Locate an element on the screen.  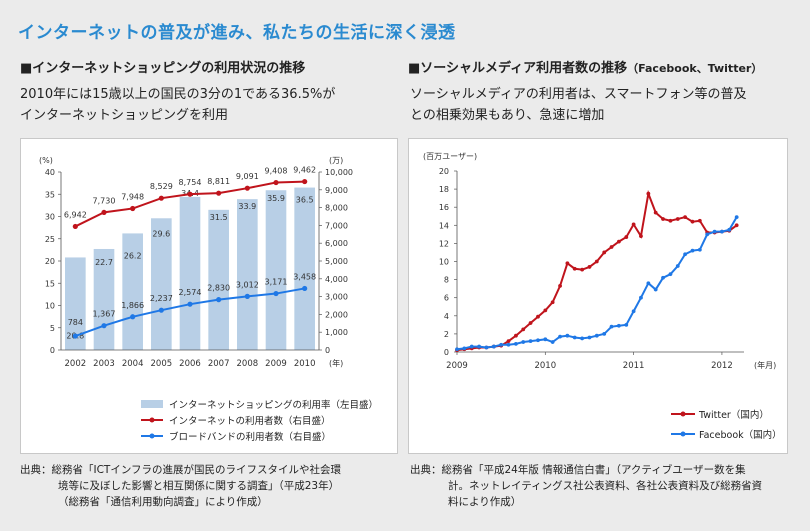
data-label-broadband-users: 3,012 is located at coordinates (247, 284).